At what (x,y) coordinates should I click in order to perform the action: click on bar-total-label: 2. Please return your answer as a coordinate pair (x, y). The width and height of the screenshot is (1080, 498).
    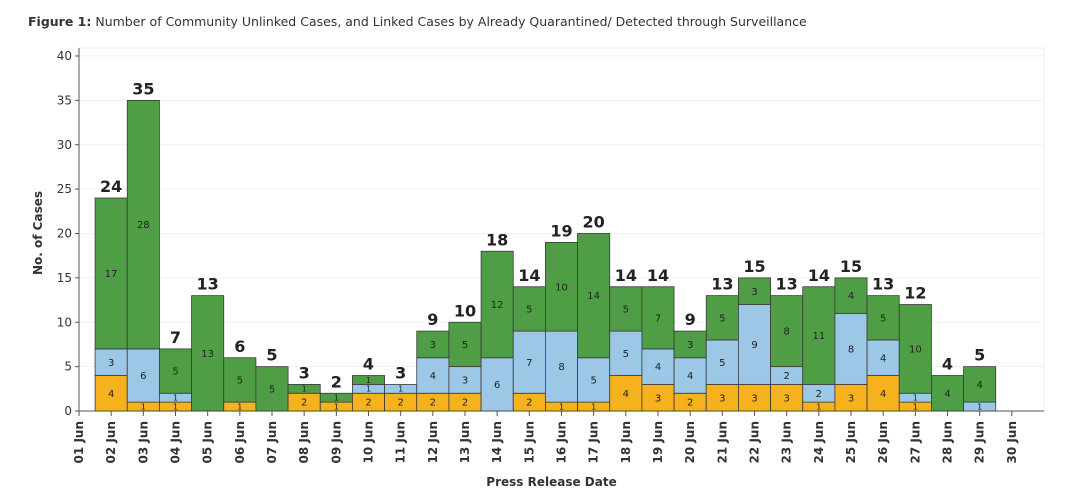
    Looking at the image, I should click on (336, 381).